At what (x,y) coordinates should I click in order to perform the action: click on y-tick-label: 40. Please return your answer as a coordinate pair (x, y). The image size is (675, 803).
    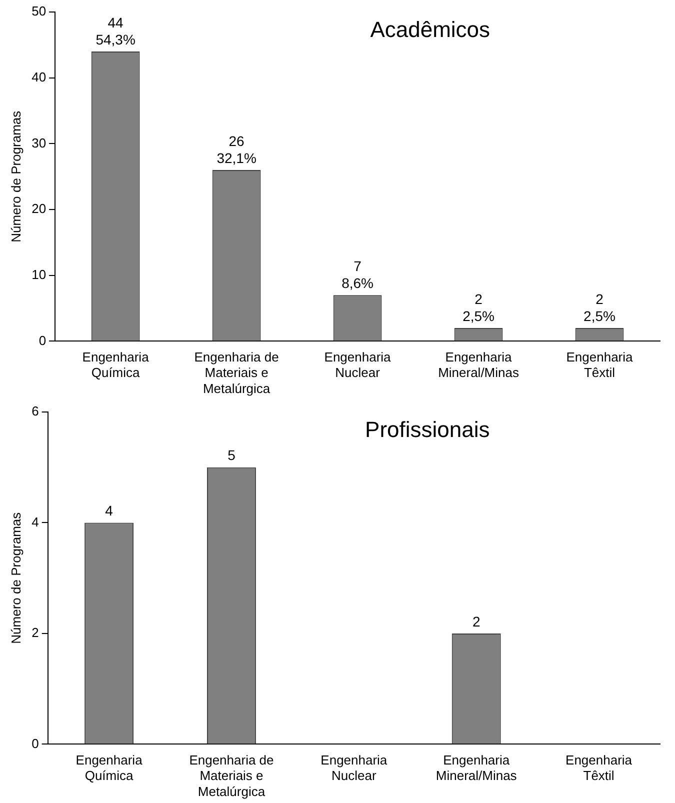
    Looking at the image, I should click on (39, 76).